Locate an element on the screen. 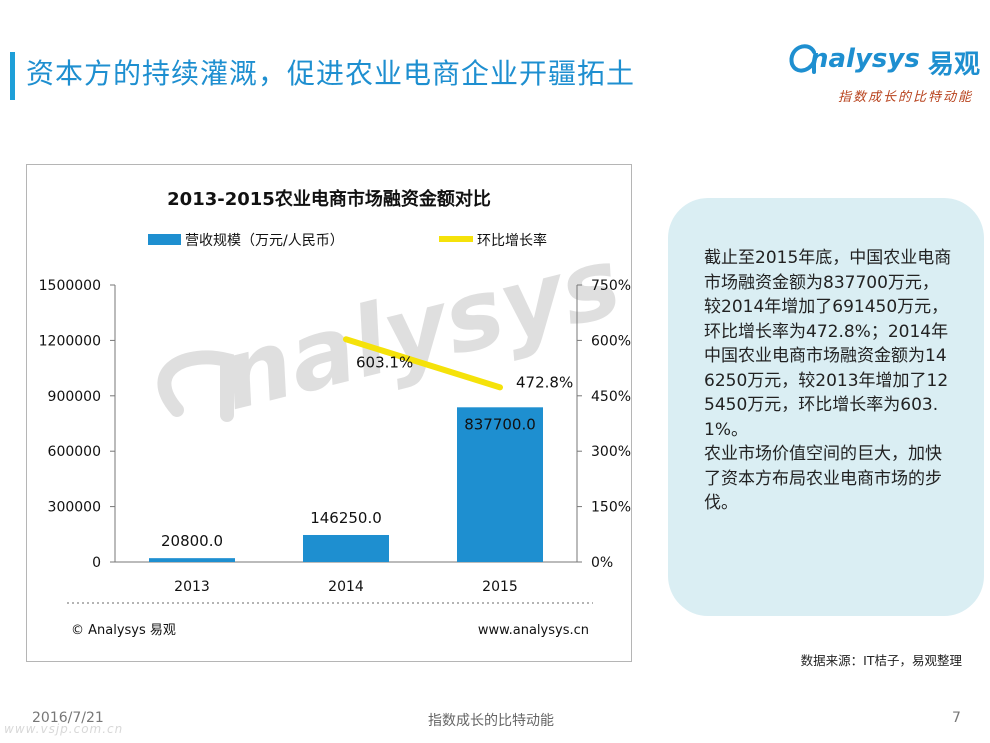 Image resolution: width=990 pixels, height=743 pixels. x-tick-label: 2013 is located at coordinates (192, 587).